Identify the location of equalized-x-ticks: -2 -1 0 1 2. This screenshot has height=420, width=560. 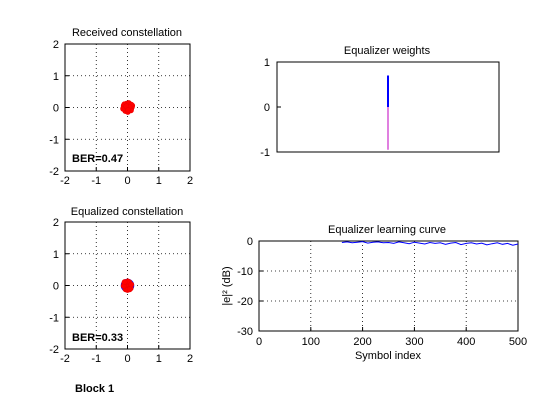
(126, 359).